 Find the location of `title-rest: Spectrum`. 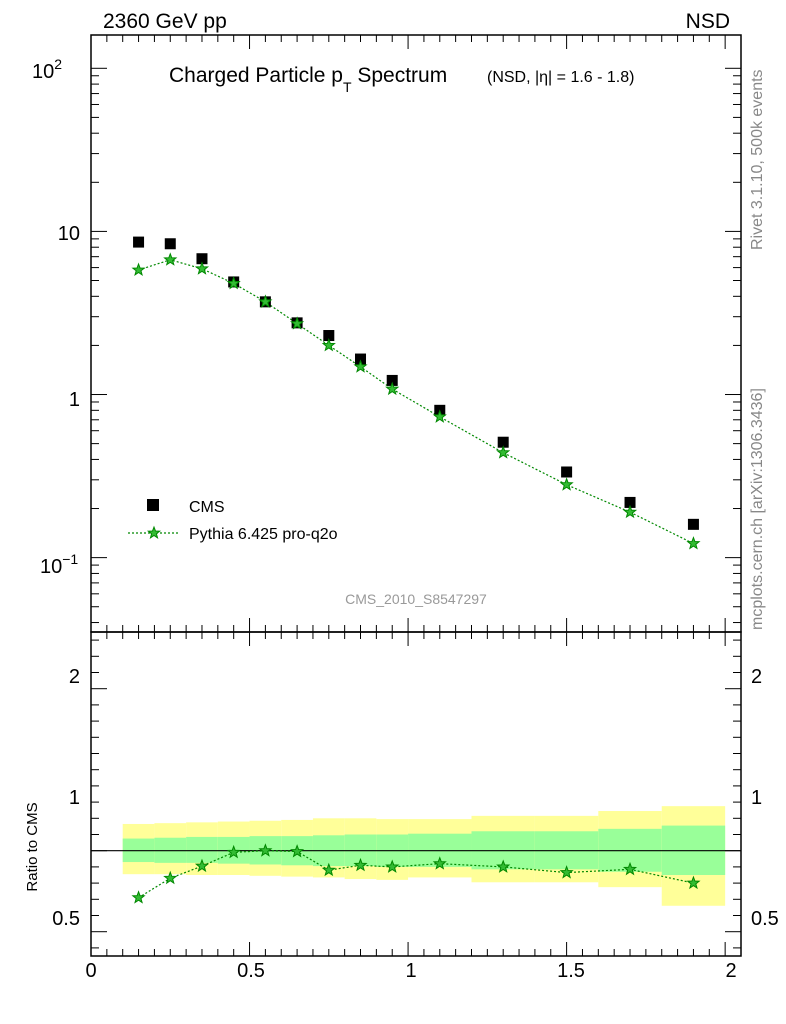

title-rest: Spectrum is located at coordinates (400, 75).